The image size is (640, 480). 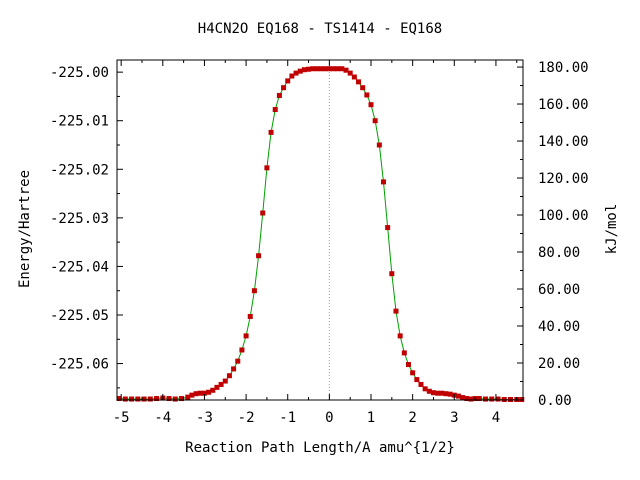 I want to click on x-tick-label: 2, so click(x=412, y=418).